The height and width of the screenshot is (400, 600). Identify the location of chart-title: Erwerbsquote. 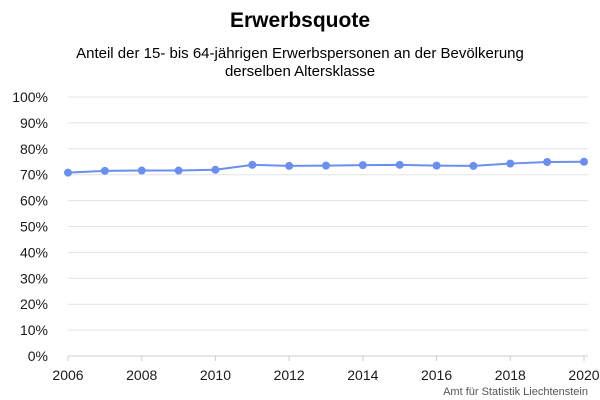
(300, 20).